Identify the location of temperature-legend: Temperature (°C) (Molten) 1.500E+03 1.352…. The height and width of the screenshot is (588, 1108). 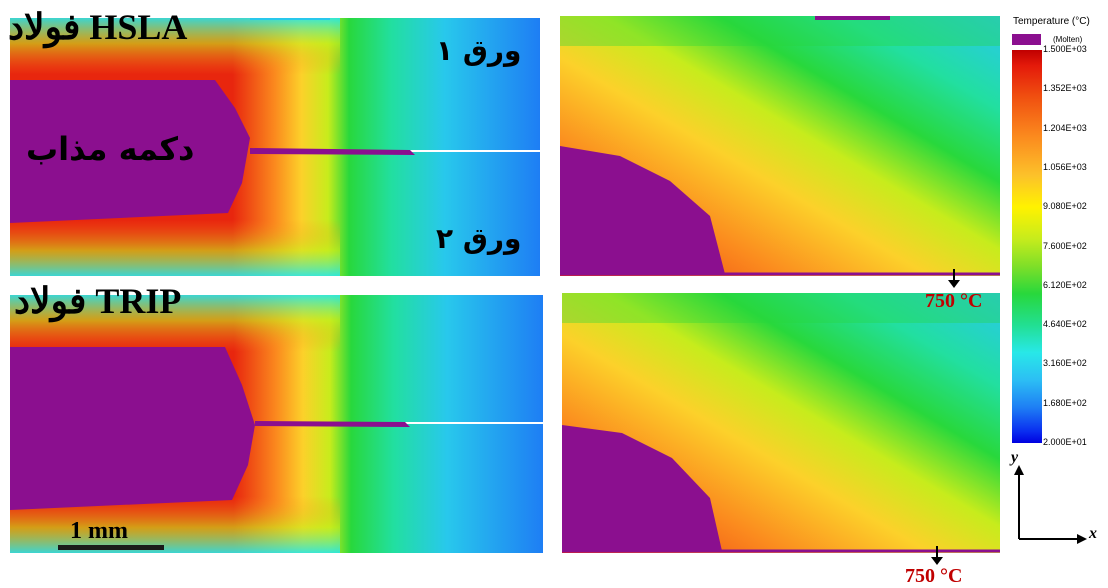
(1055, 230).